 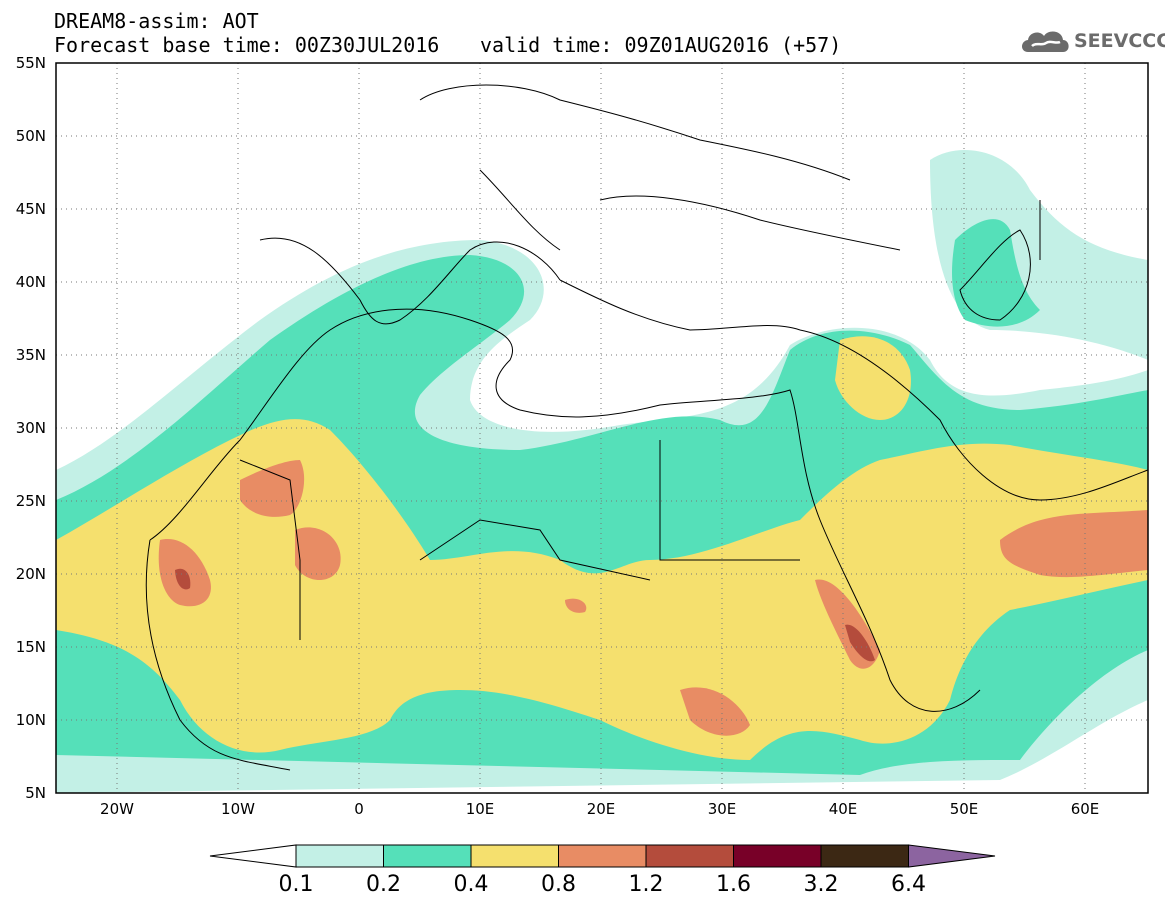 What do you see at coordinates (601, 809) in the screenshot?
I see `lon-label: 20E` at bounding box center [601, 809].